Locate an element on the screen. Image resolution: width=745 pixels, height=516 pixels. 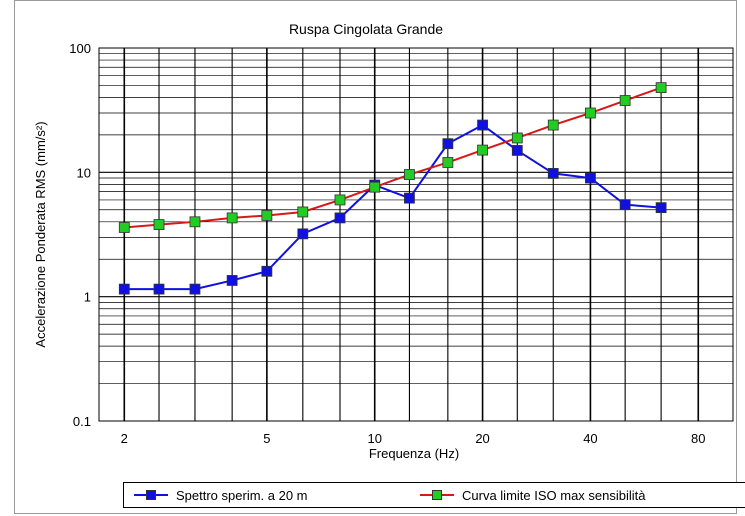
y-tick-label: 1 is located at coordinates (87, 297).